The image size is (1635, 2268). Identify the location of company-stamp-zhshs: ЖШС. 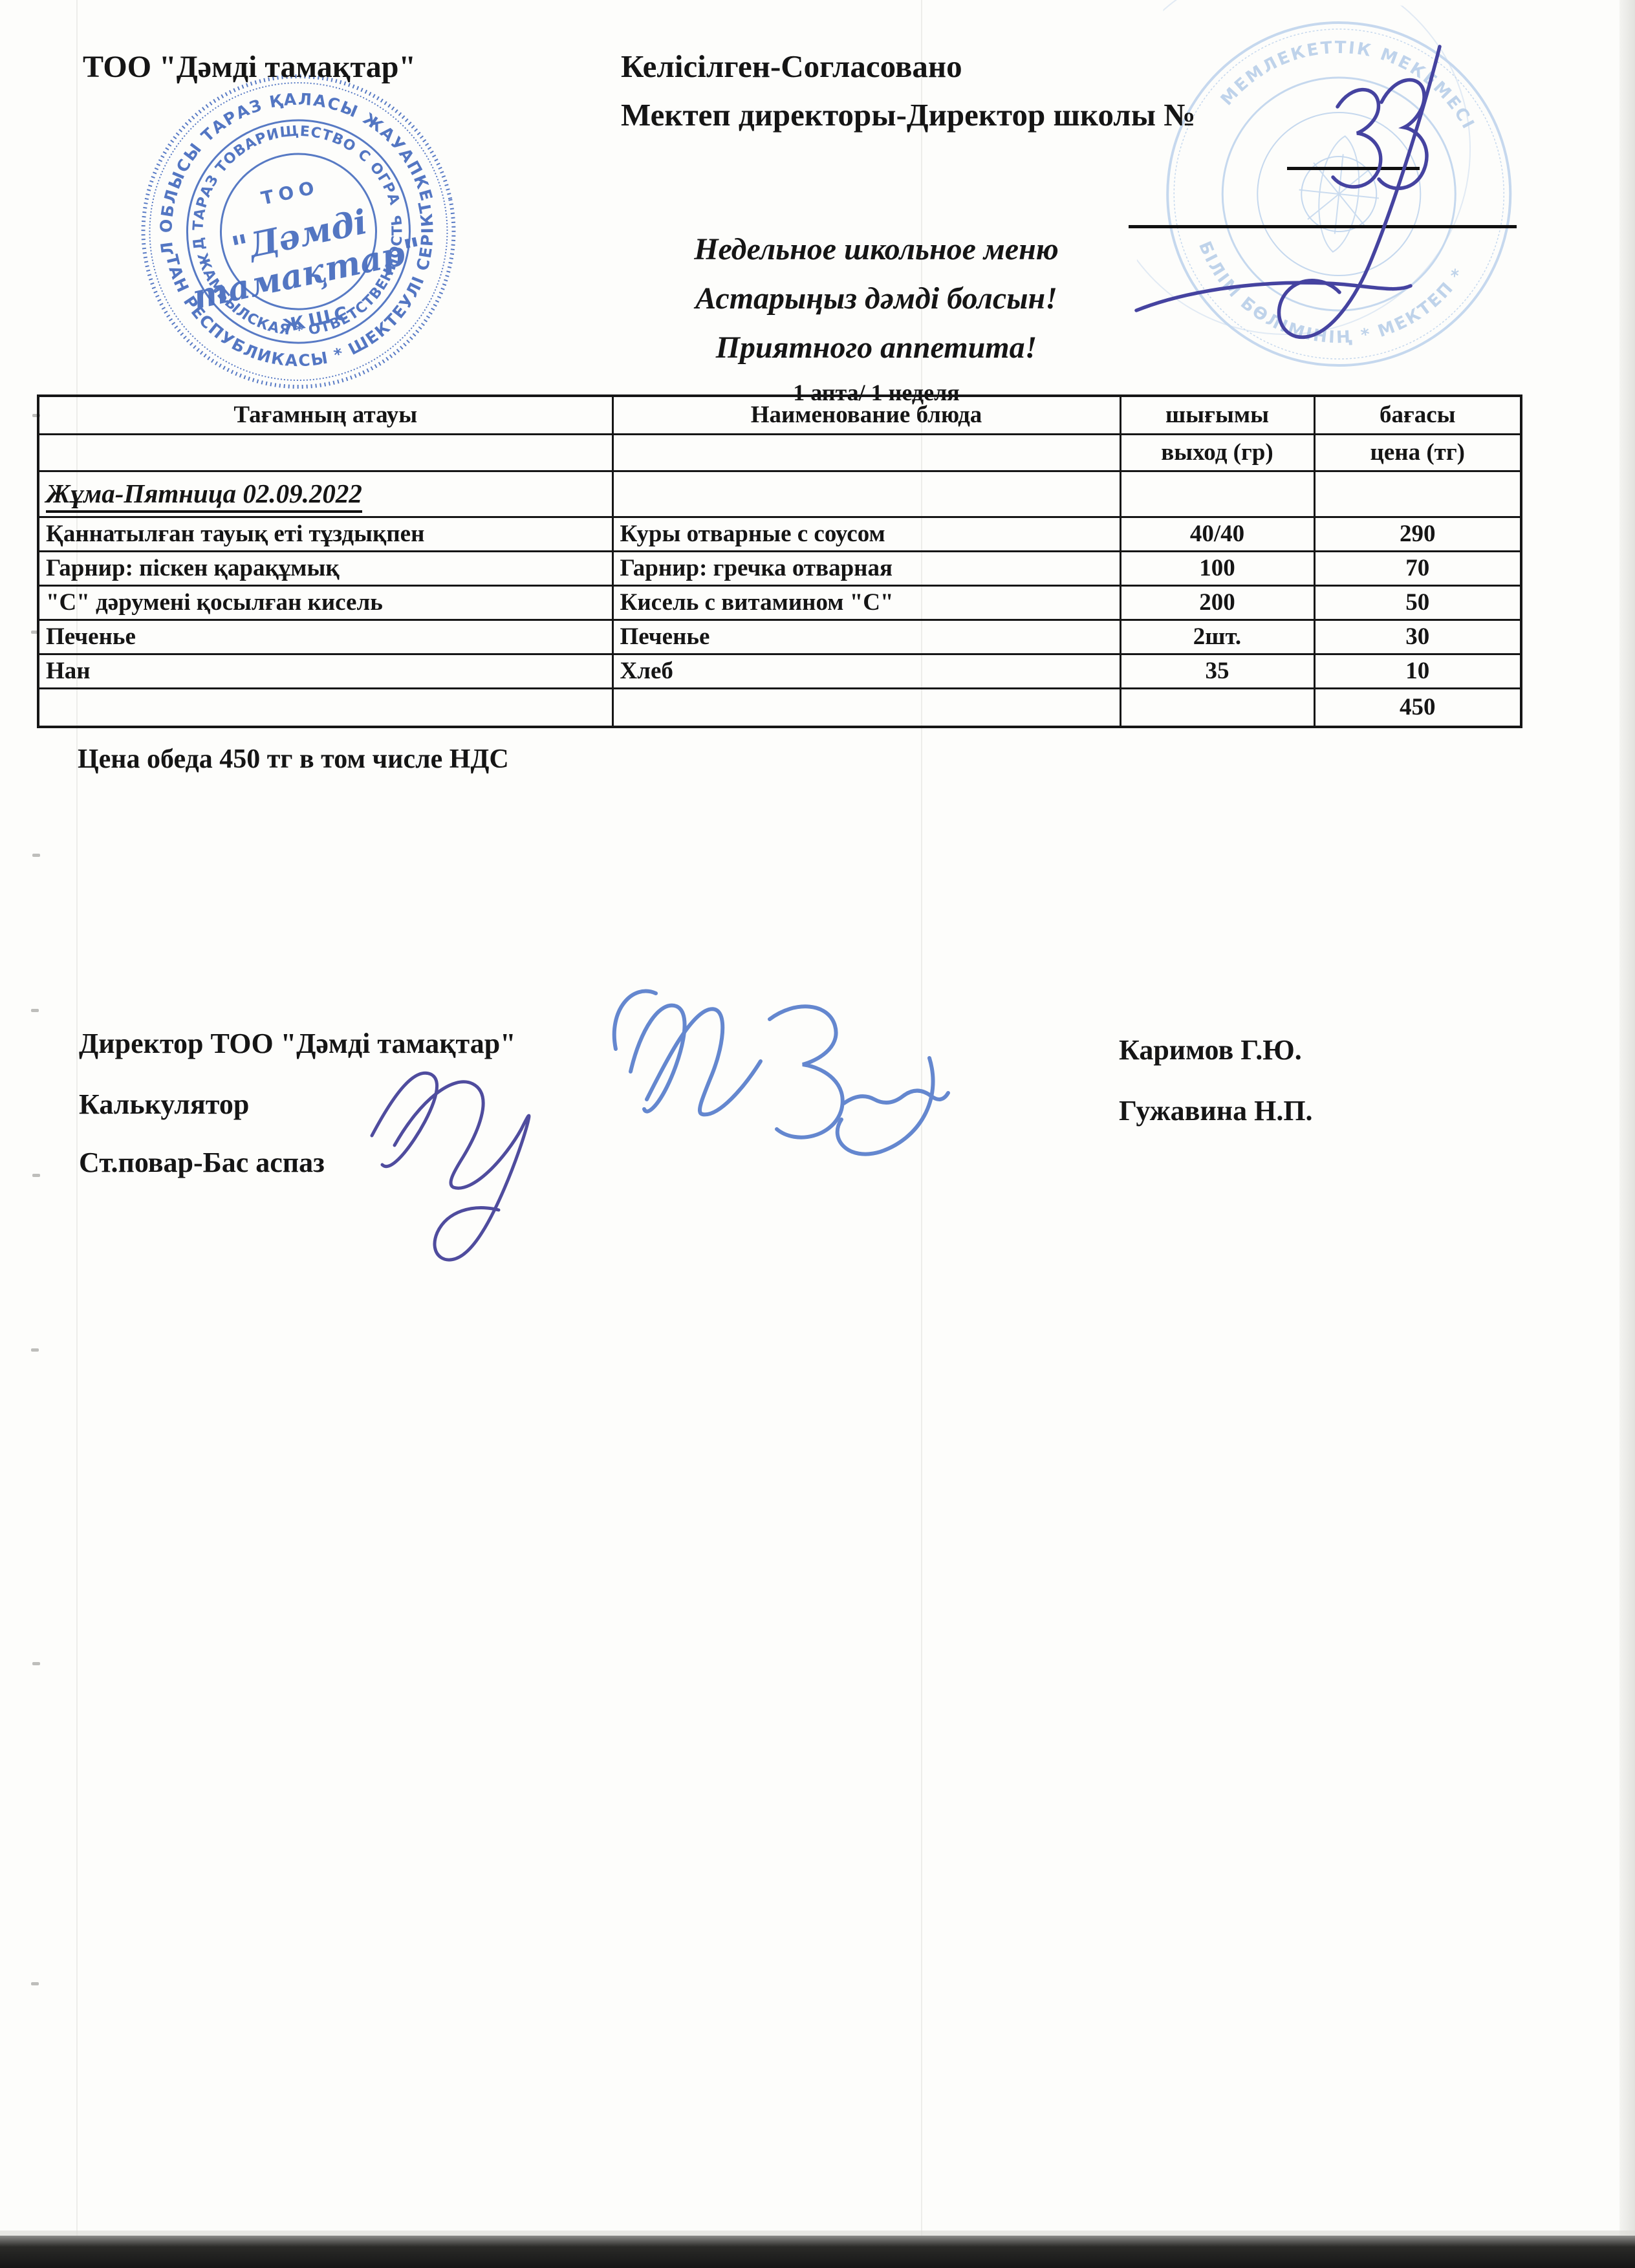
(317, 319).